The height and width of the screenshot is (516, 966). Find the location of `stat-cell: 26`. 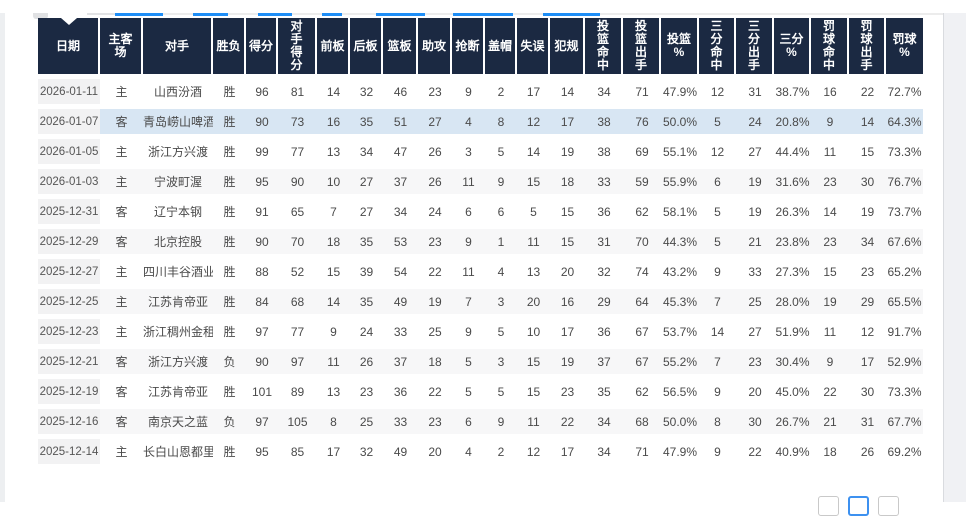

stat-cell: 26 is located at coordinates (435, 181).